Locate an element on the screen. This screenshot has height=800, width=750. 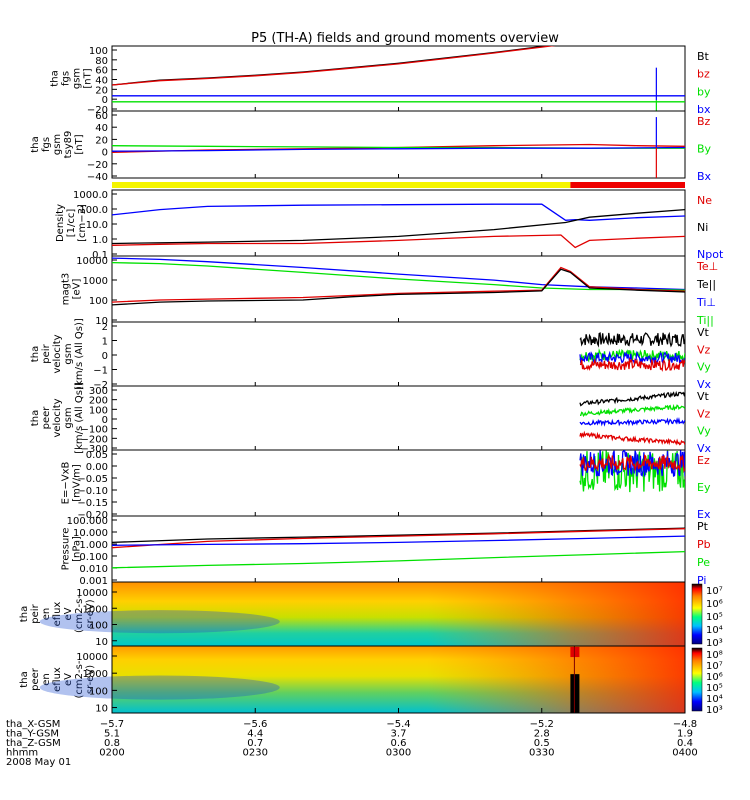
ytick-temp-0: 10000 is located at coordinates (92, 261).